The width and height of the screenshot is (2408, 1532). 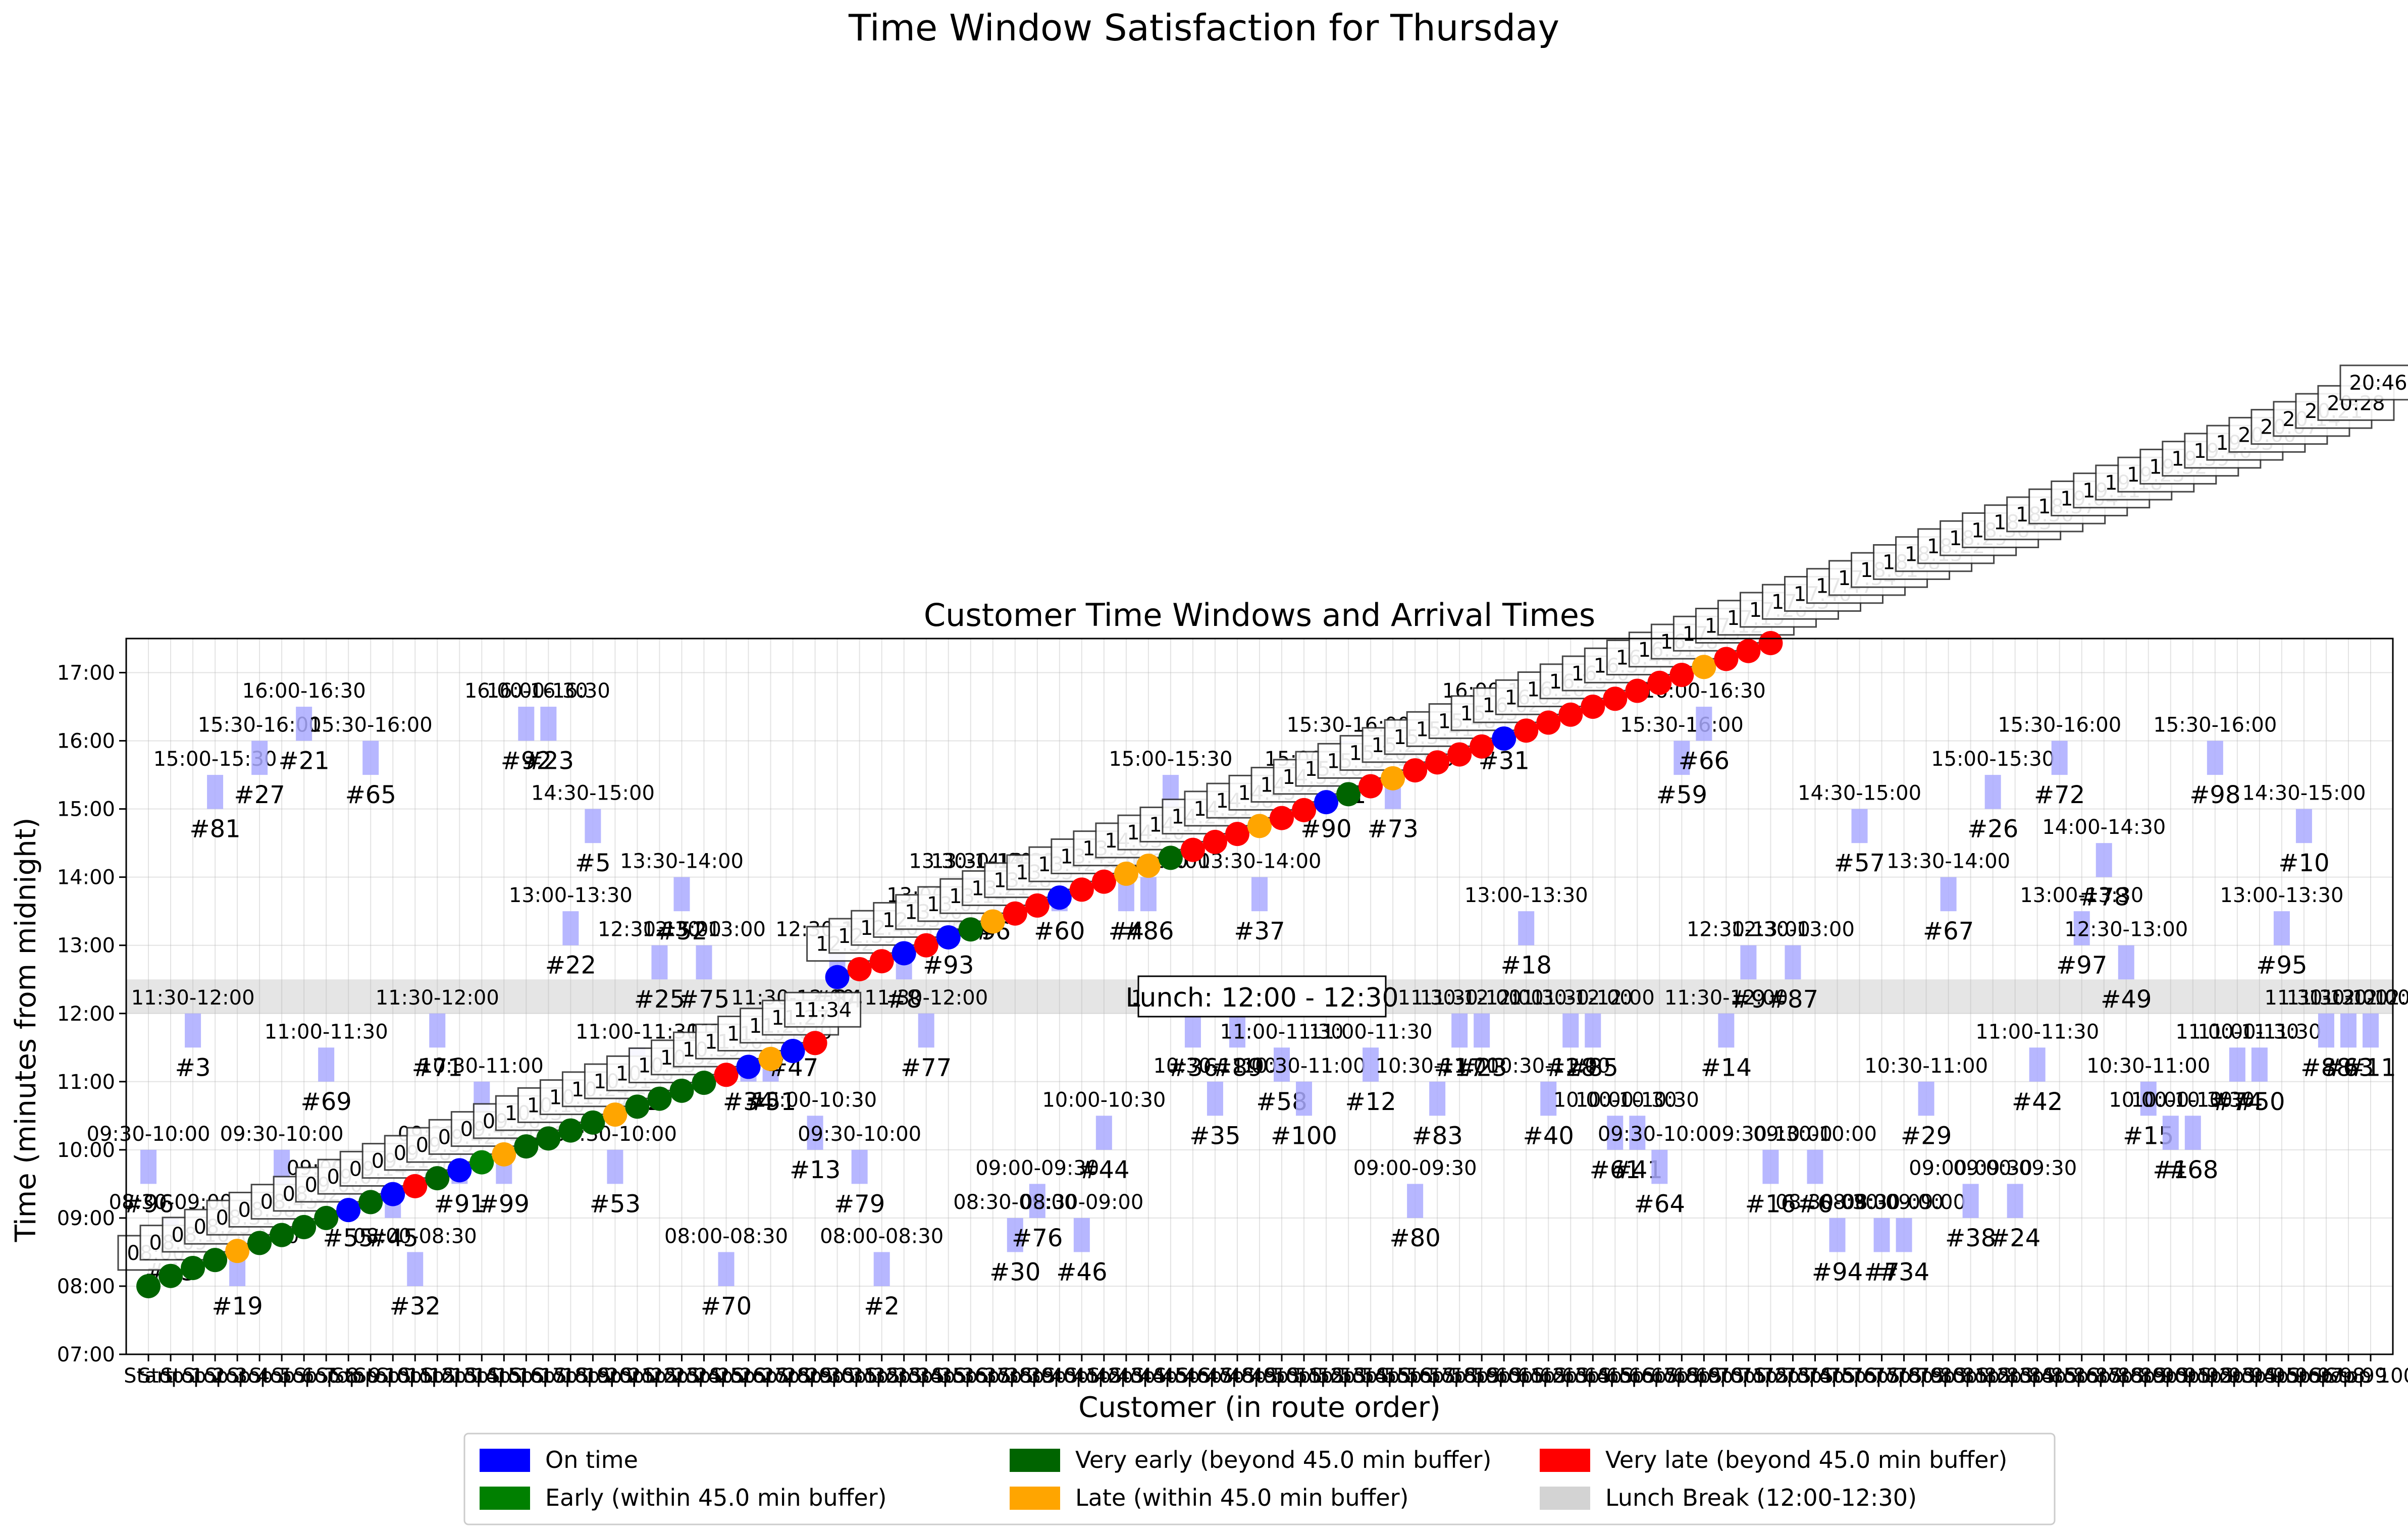 I want to click on customer-id-label: #71, so click(x=437, y=1067).